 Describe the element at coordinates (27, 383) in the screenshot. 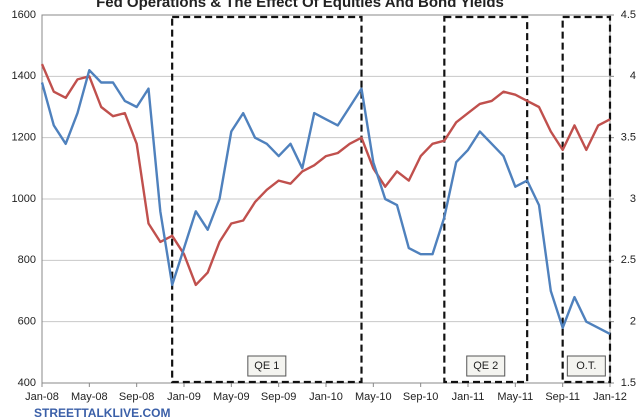

I see `y-tick-label: 400` at that location.